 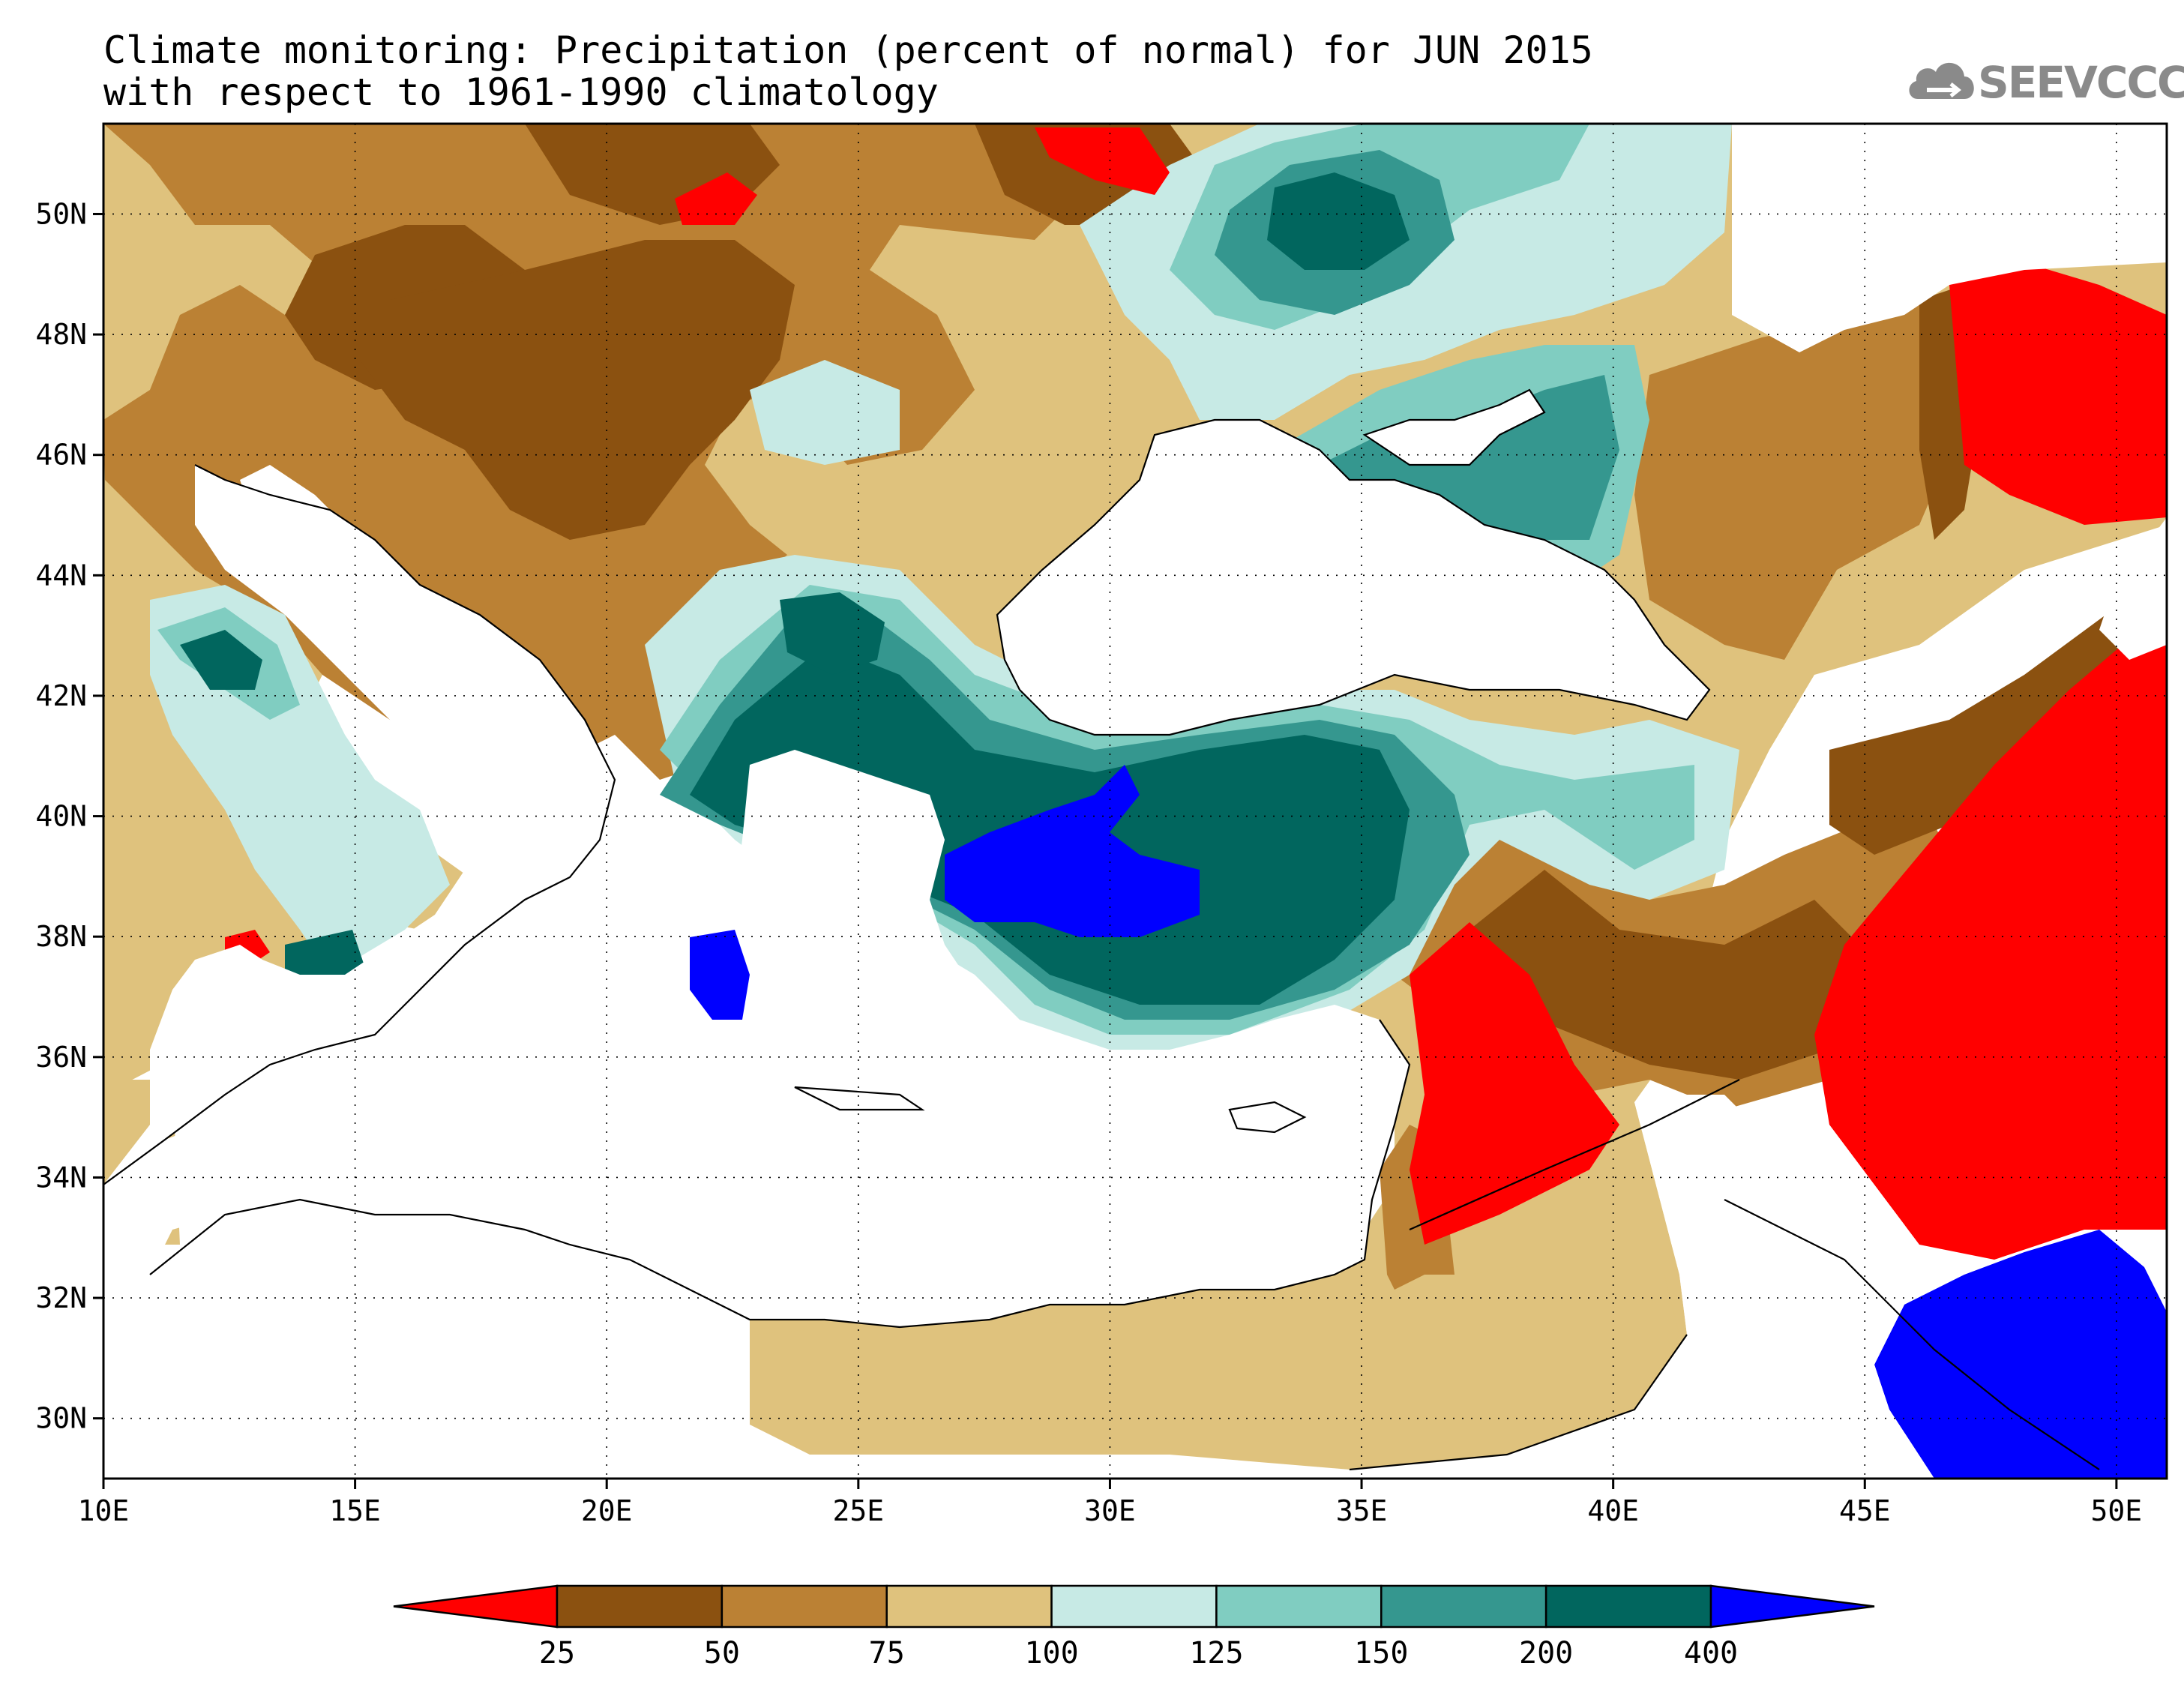 What do you see at coordinates (1664, 975) in the screenshot?
I see `field-dark-brown-iraq` at bounding box center [1664, 975].